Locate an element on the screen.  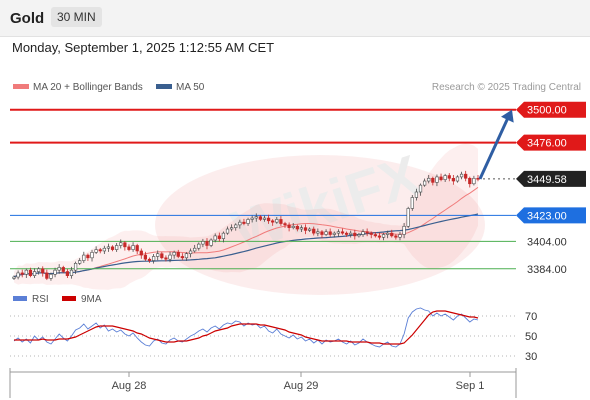
level-tag-3449.58: 3449.58 is located at coordinates (551, 178).